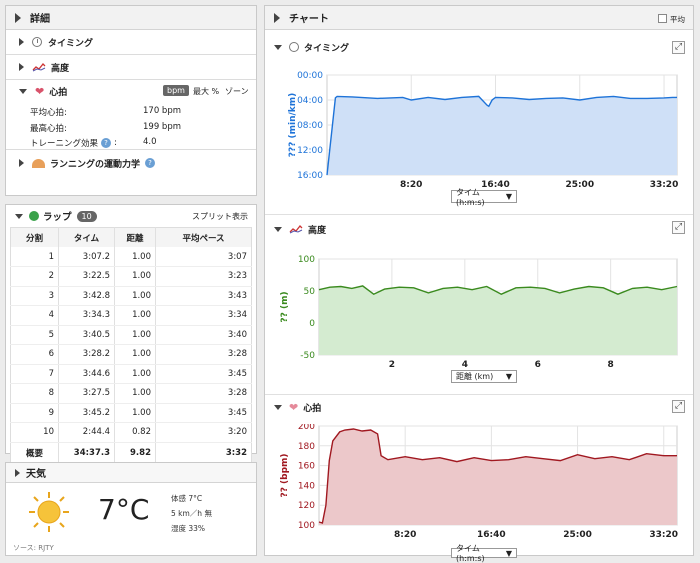 This screenshot has height=563, width=700. Describe the element at coordinates (317, 230) in the screenshot. I see `elevation-chart-title: 高度` at that location.